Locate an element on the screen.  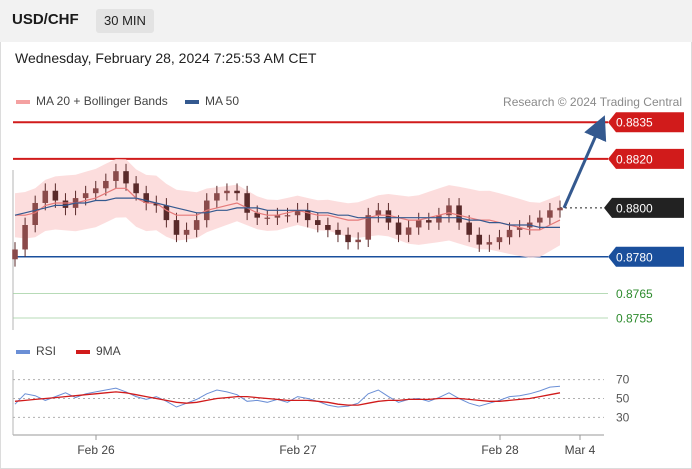
ma50-line is located at coordinates (287, 212).